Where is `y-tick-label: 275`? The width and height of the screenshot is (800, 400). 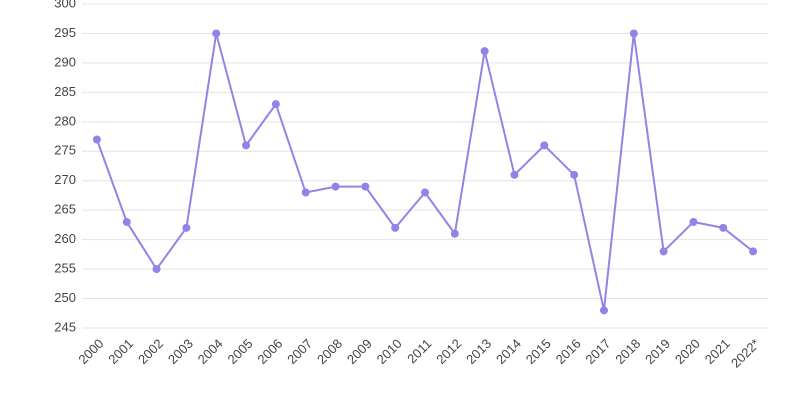
y-tick-label: 275 is located at coordinates (65, 150).